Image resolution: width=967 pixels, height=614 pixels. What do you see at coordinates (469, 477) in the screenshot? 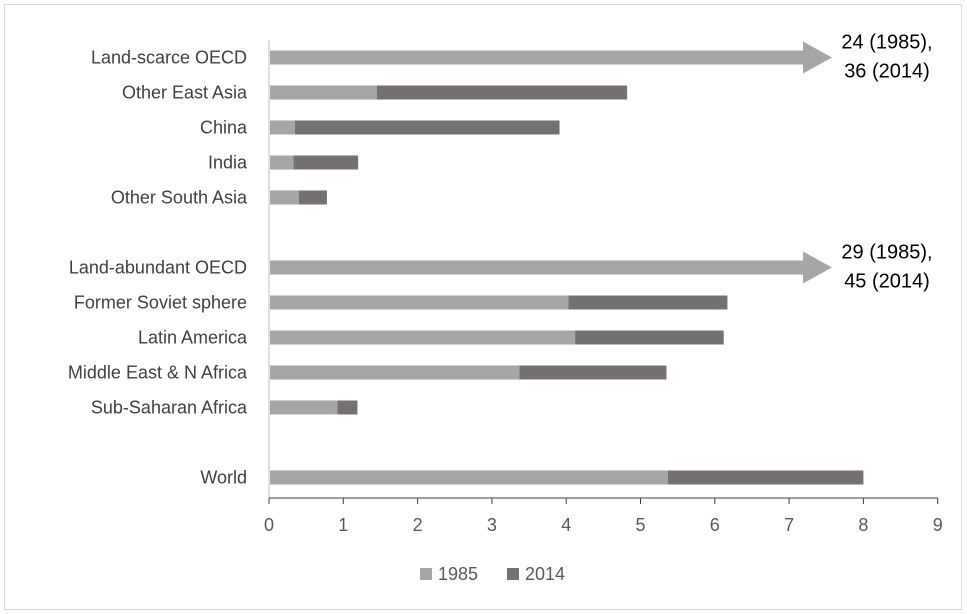
I see `bar-1985-world` at bounding box center [469, 477].